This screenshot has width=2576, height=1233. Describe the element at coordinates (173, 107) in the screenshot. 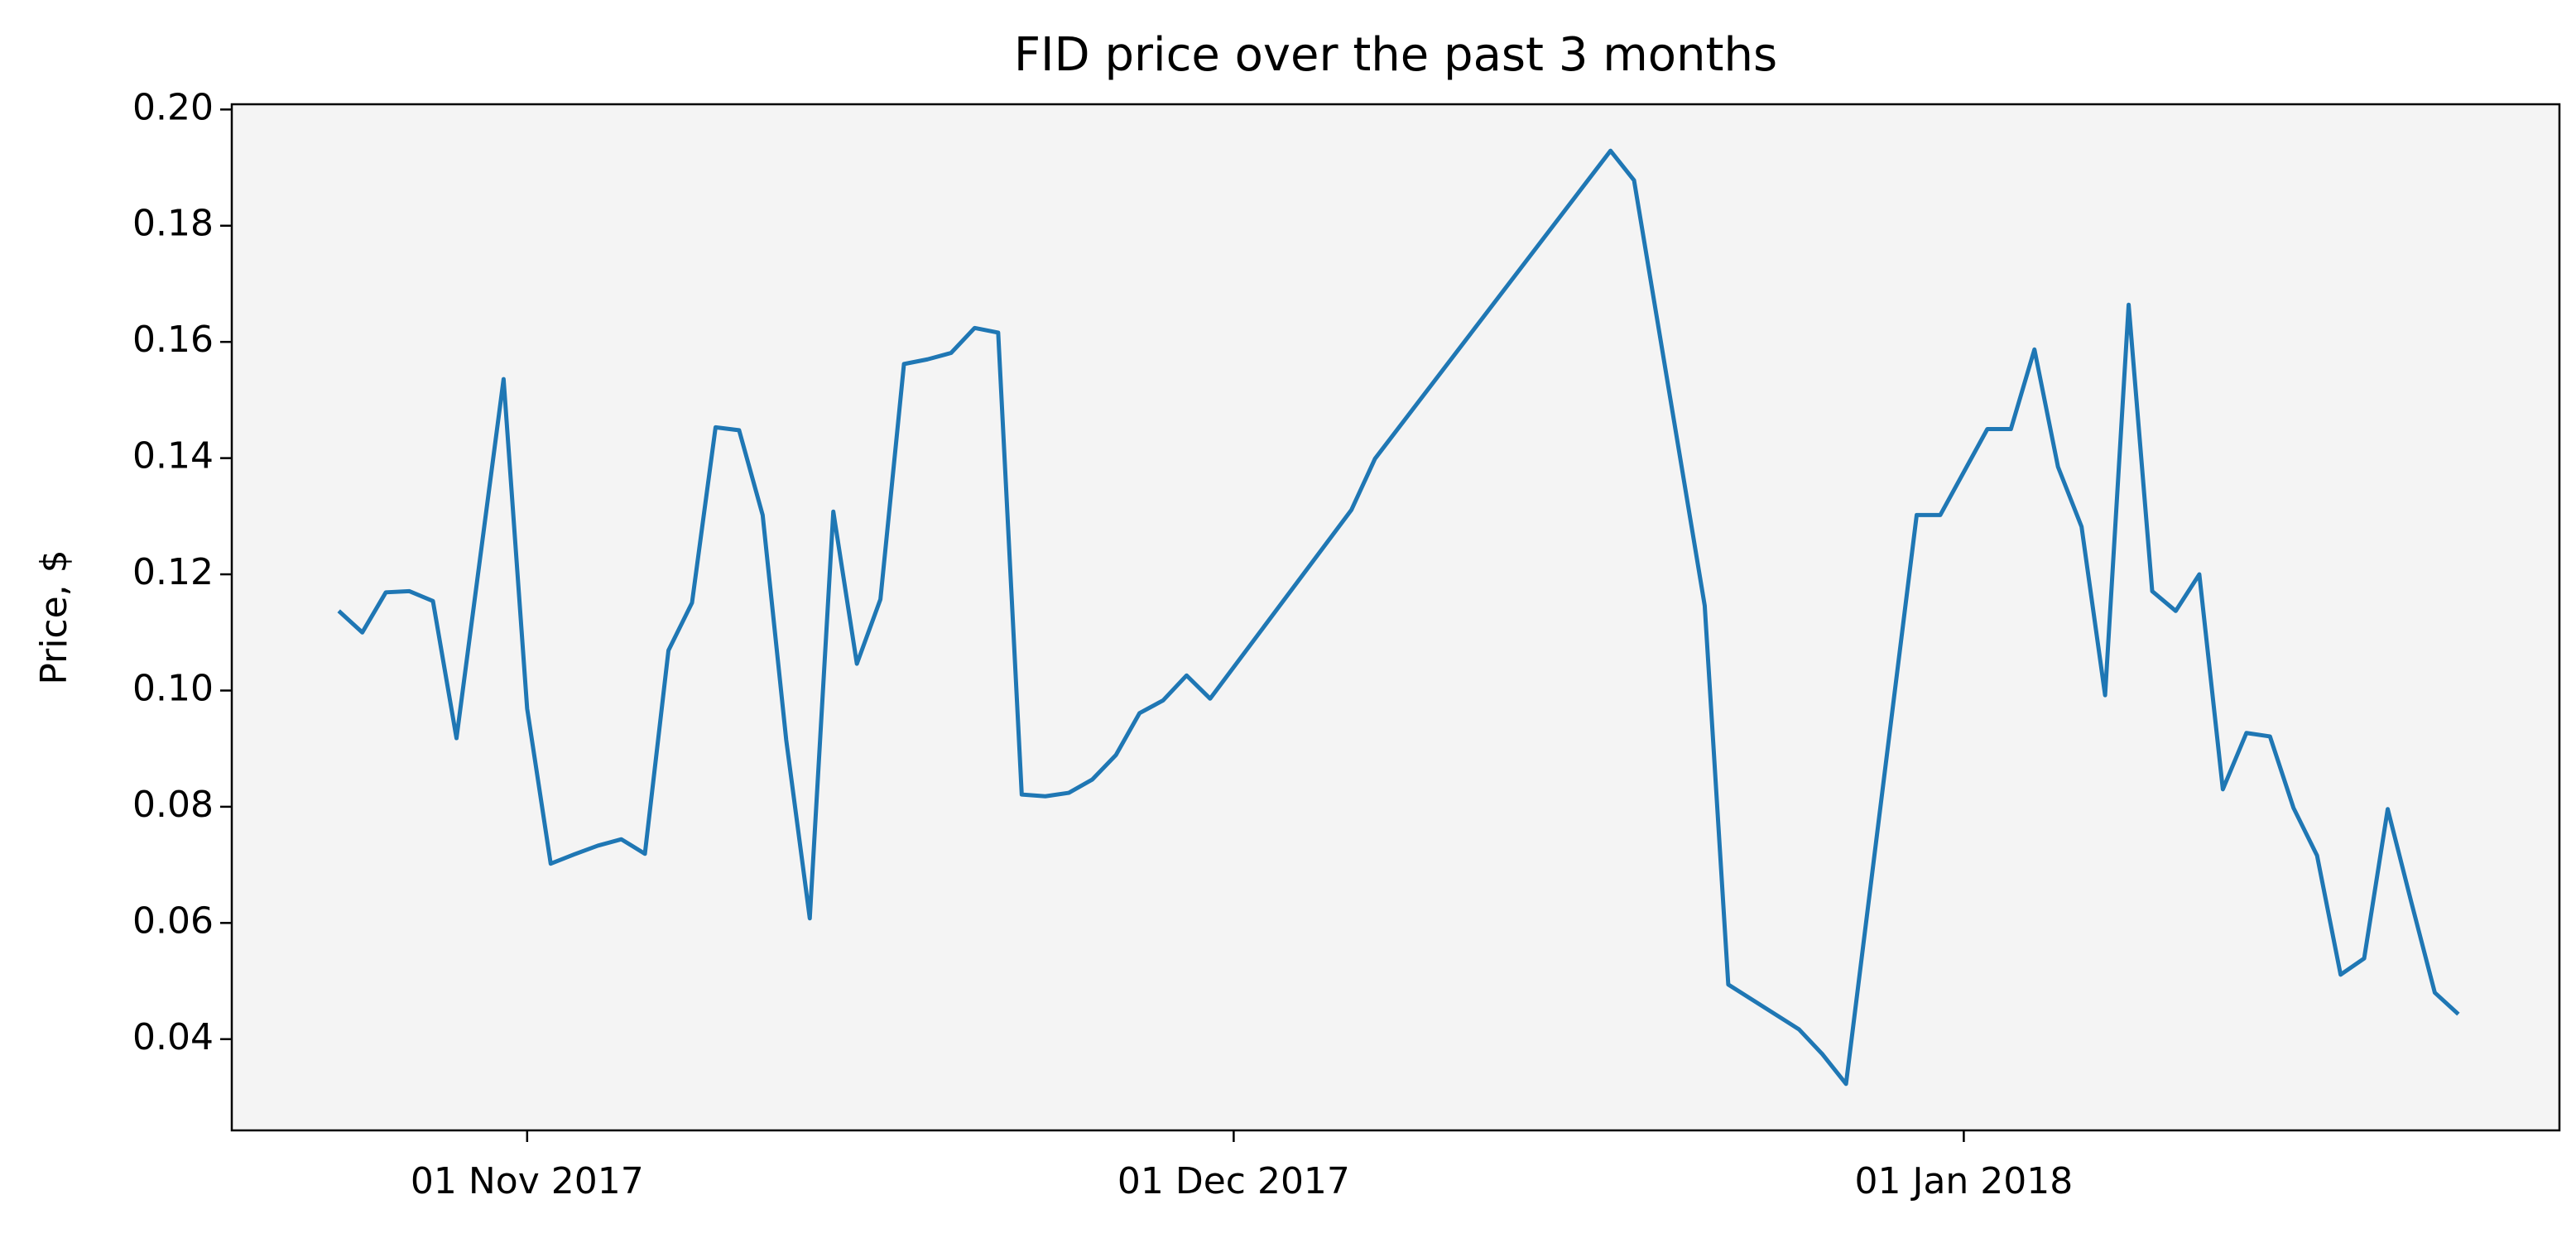

I see `y-tick-label: 0.20` at that location.